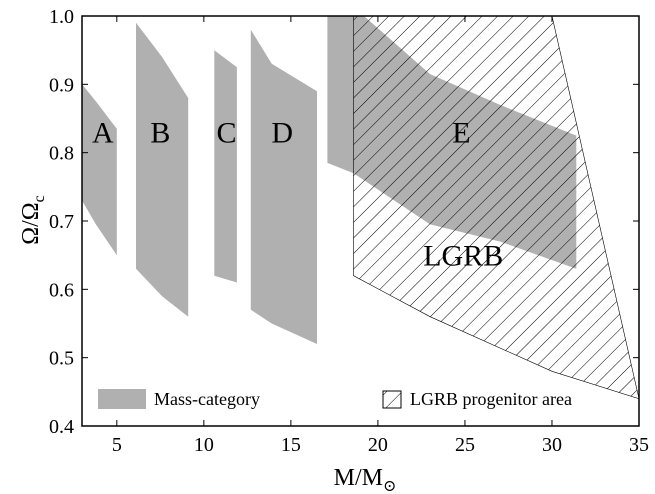  Describe the element at coordinates (61, 359) in the screenshot. I see `y-tick-label: 0.5` at that location.